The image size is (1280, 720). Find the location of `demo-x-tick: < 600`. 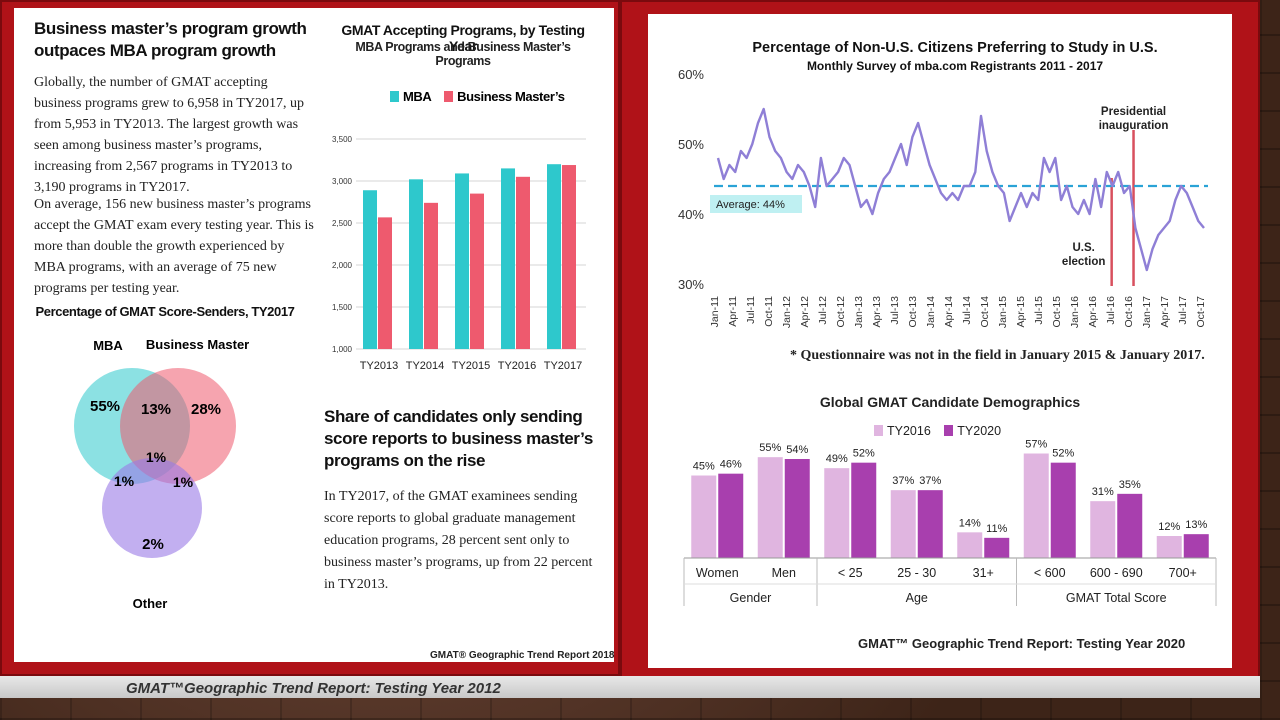

demo-x-tick: < 600 is located at coordinates (1050, 573).